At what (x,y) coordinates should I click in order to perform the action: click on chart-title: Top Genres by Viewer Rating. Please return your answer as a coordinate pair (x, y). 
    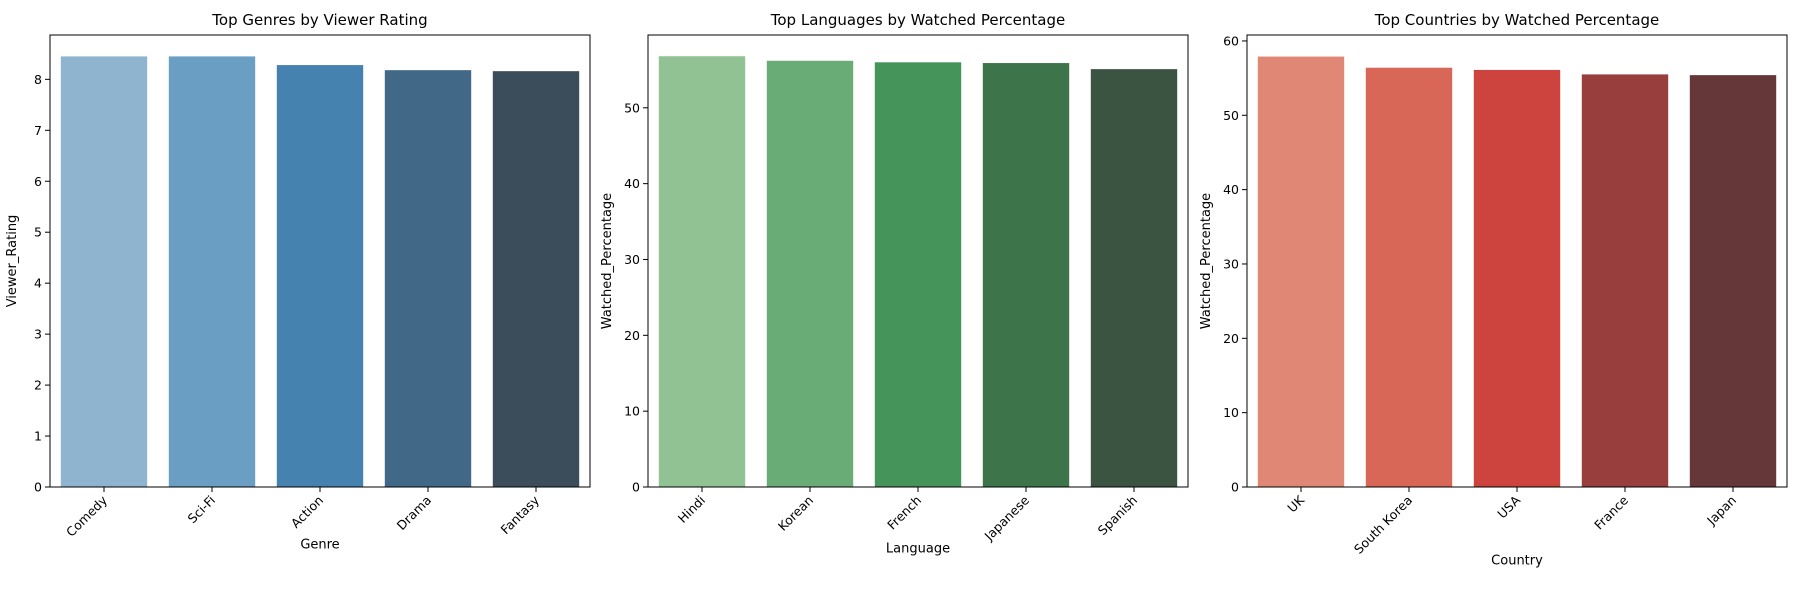
    Looking at the image, I should click on (319, 20).